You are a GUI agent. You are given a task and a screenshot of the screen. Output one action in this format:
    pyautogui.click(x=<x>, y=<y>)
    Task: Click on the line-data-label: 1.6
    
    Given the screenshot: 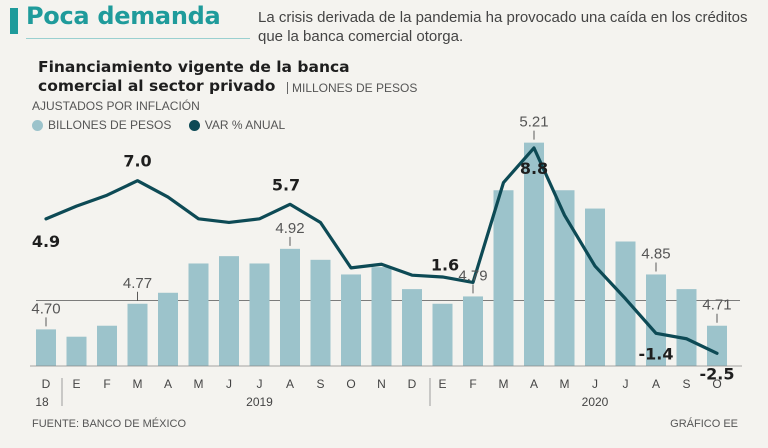 What is the action you would take?
    pyautogui.click(x=445, y=264)
    